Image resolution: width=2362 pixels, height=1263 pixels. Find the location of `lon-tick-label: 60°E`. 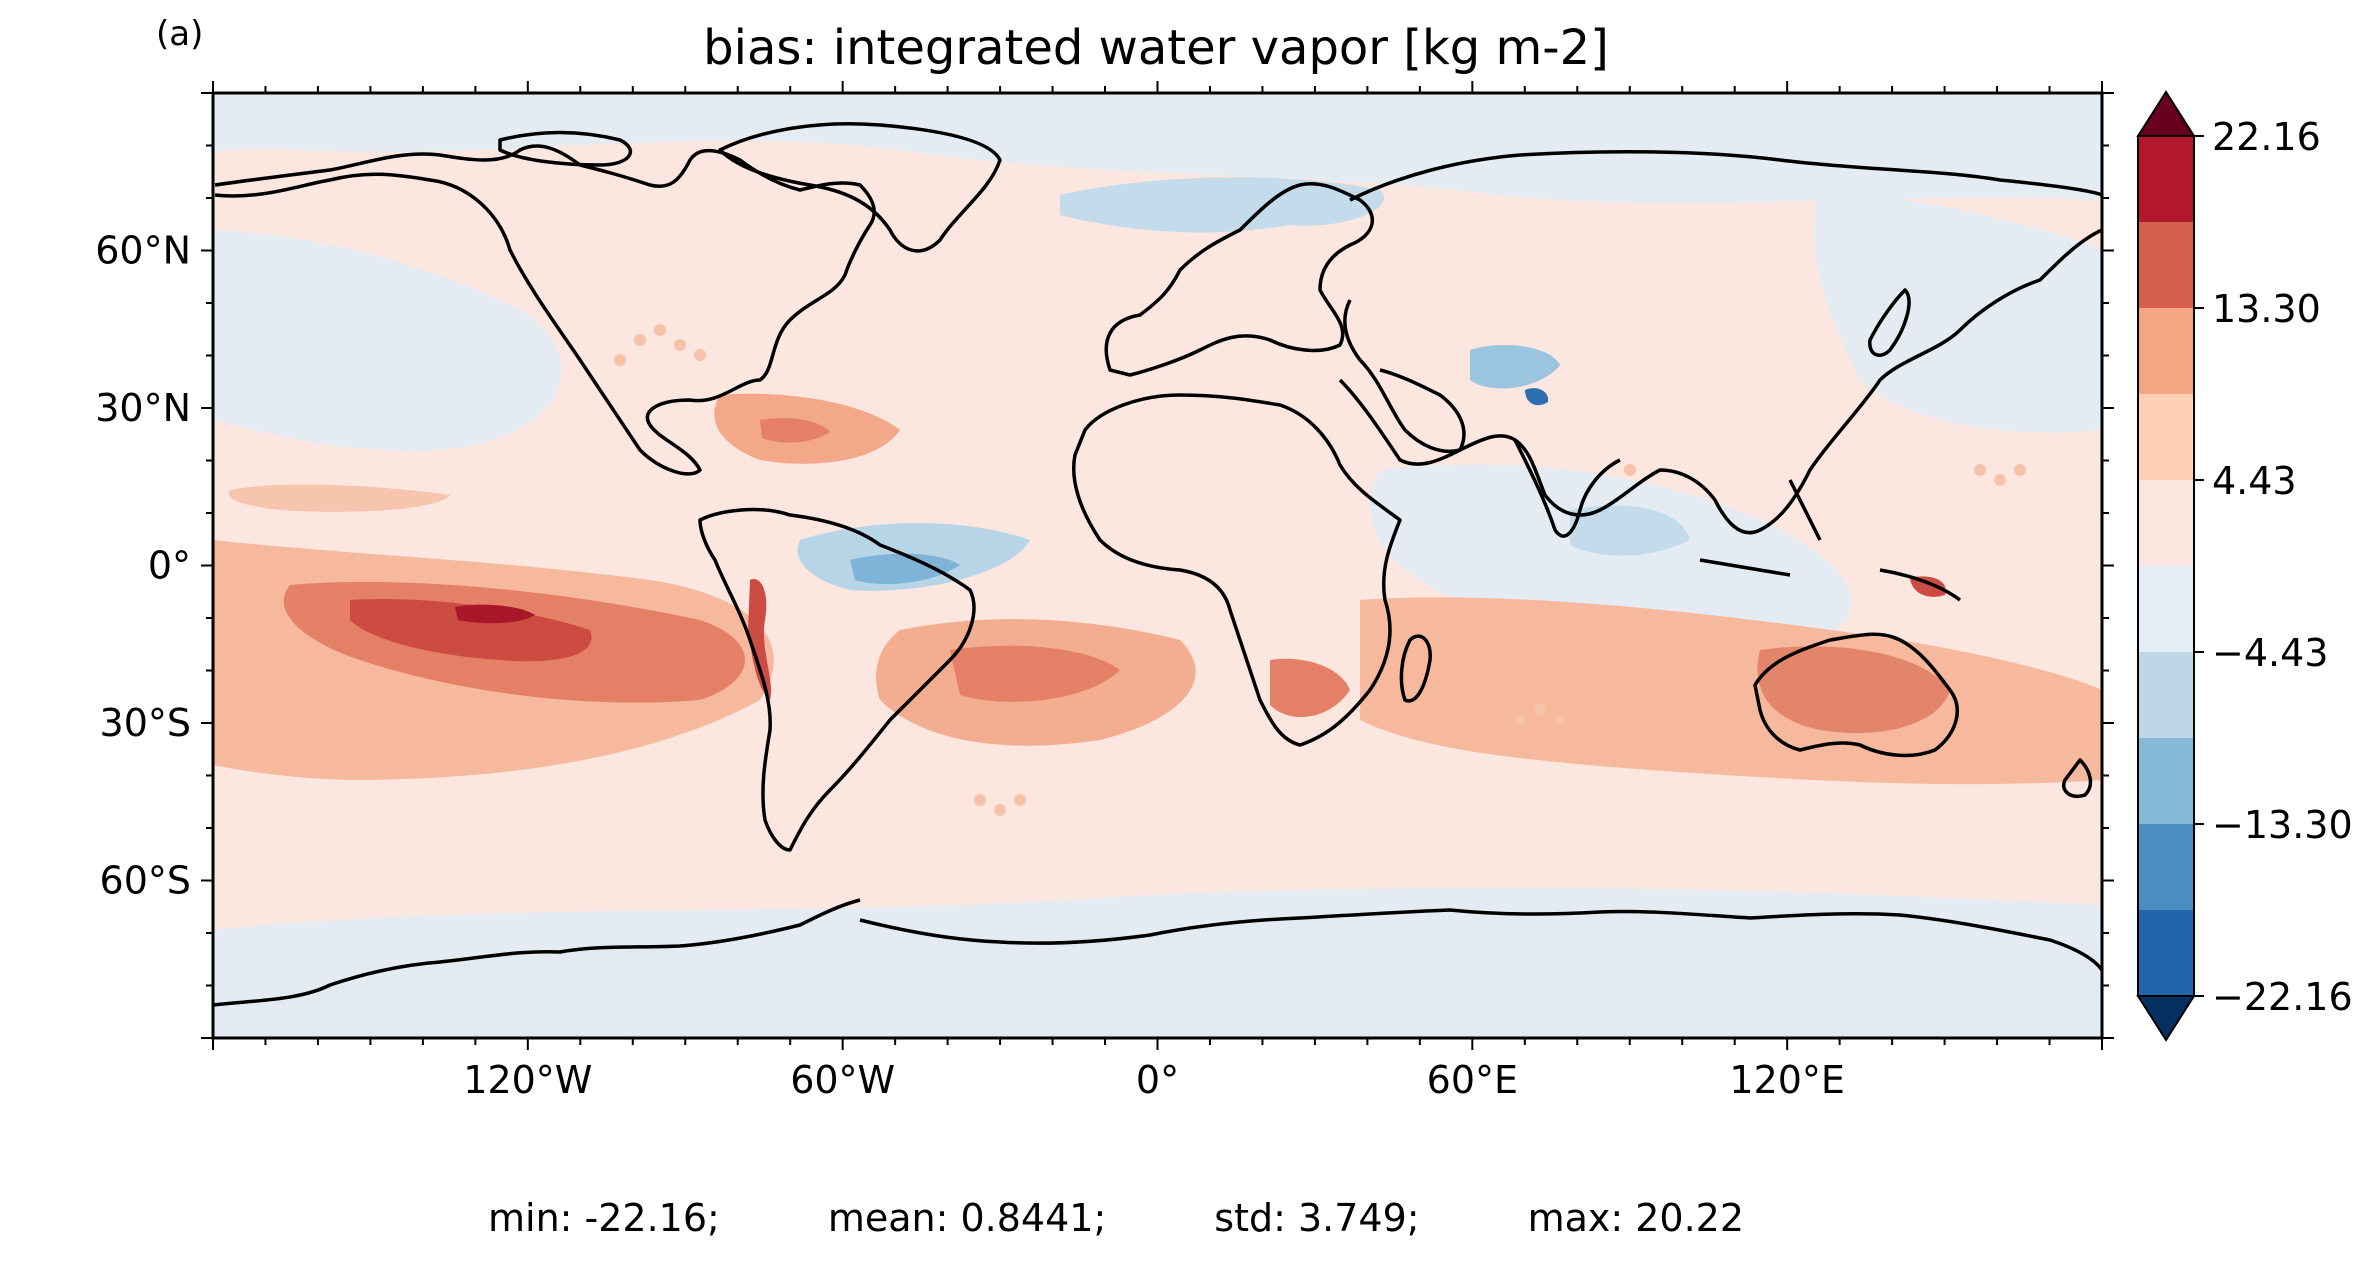

lon-tick-label: 60°E is located at coordinates (1472, 1080).